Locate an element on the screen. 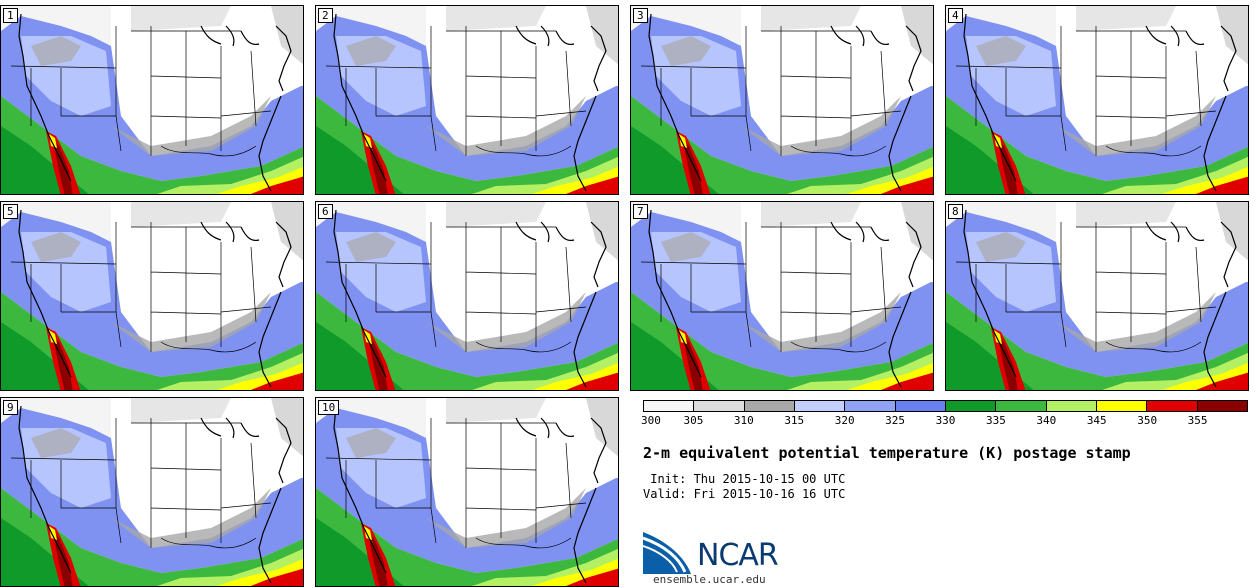  panel-number: 7 is located at coordinates (640, 211).